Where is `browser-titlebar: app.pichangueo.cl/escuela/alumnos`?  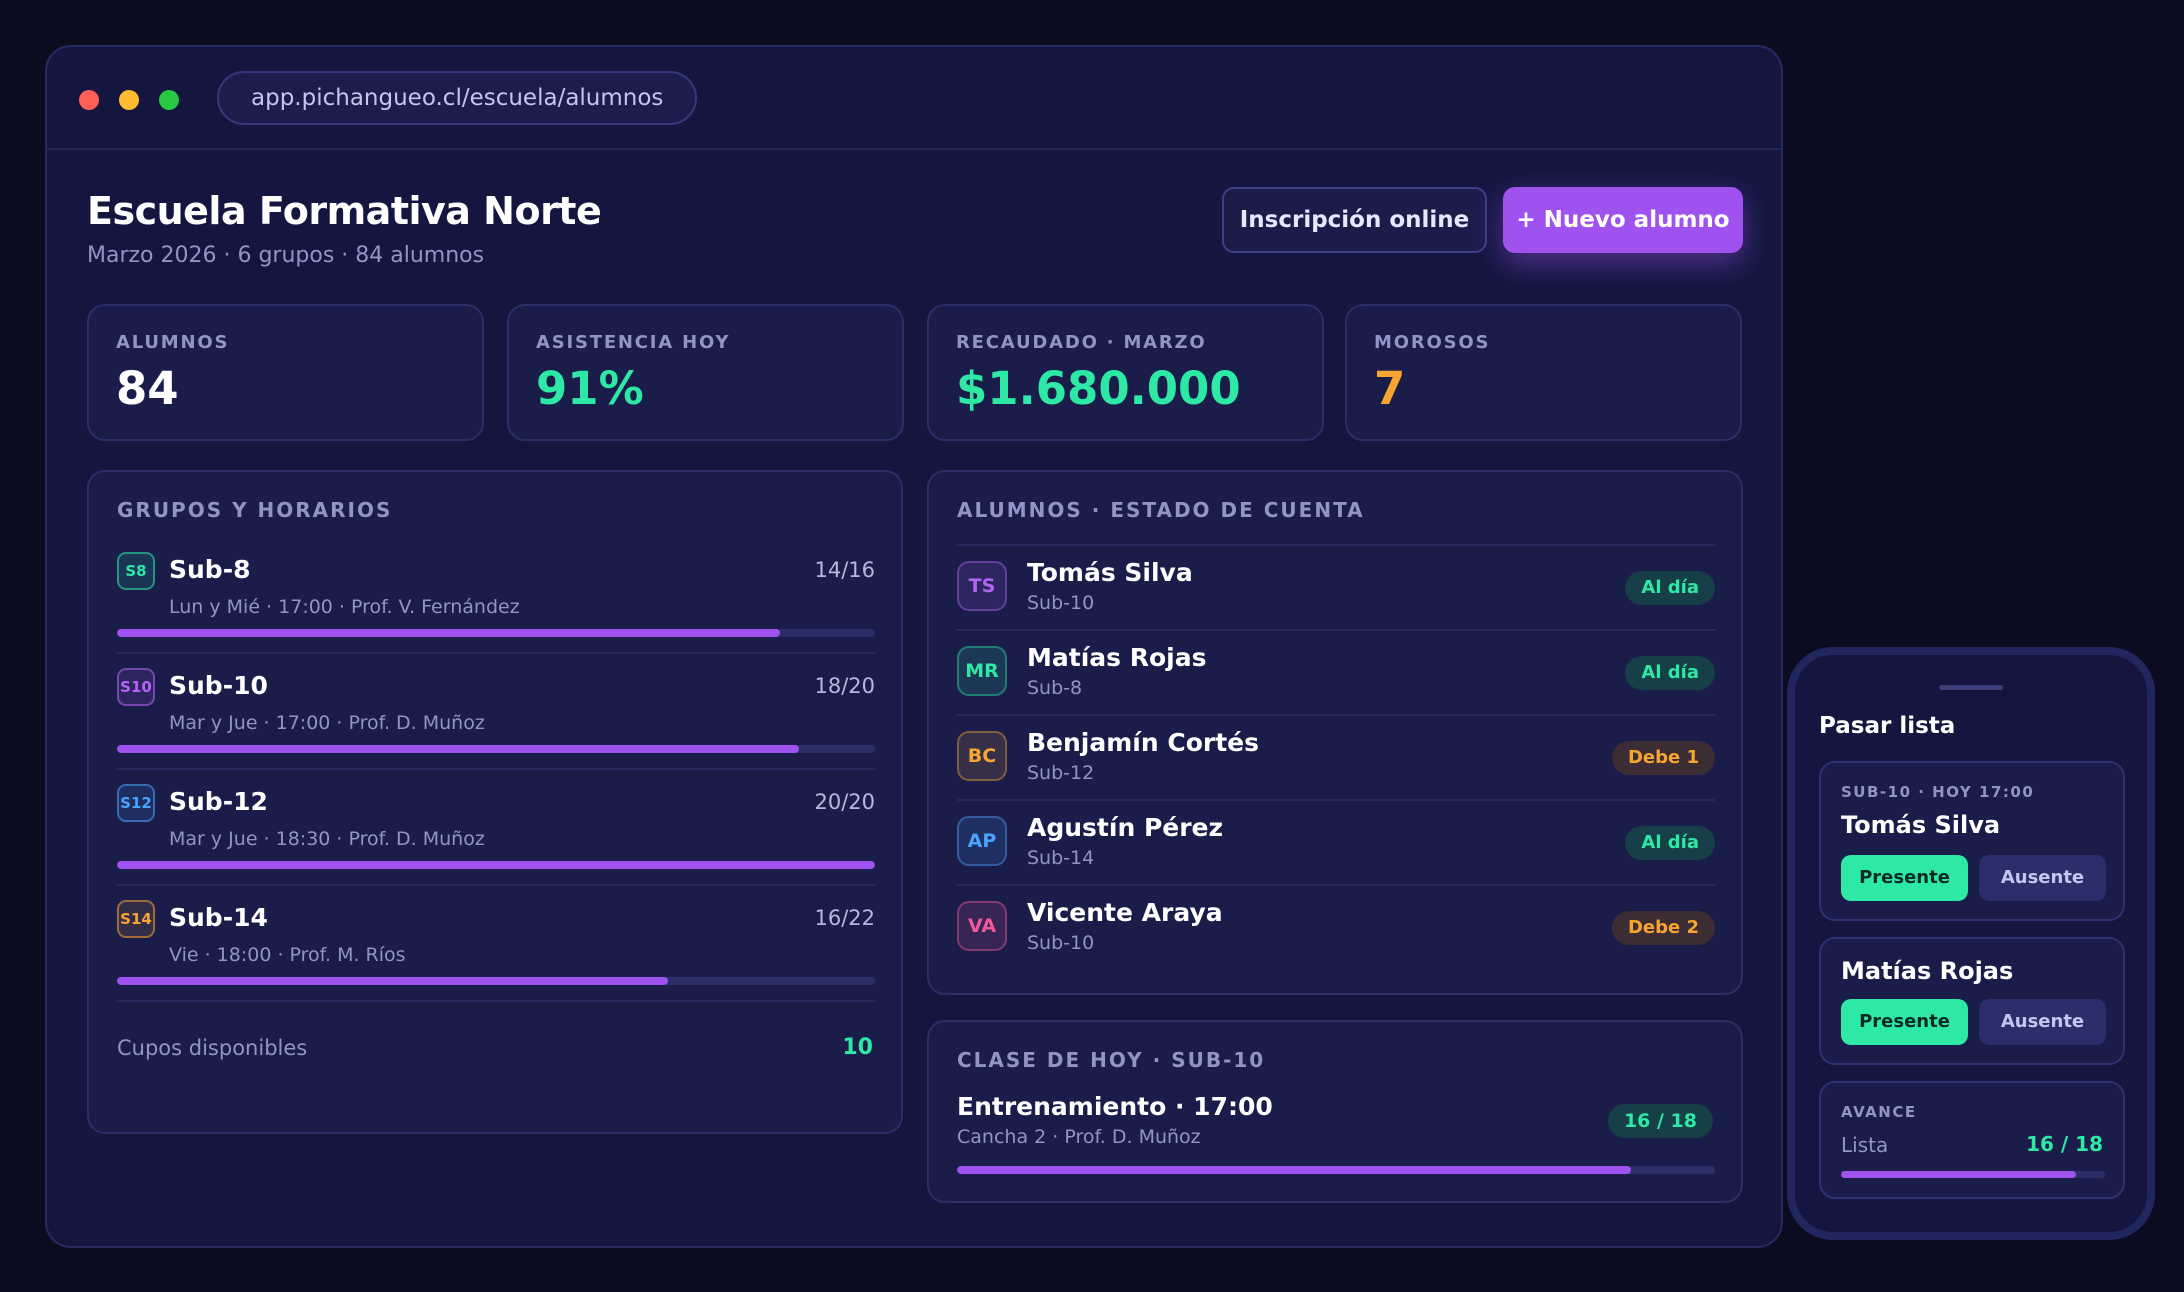 browser-titlebar: app.pichangueo.cl/escuela/alumnos is located at coordinates (914, 98).